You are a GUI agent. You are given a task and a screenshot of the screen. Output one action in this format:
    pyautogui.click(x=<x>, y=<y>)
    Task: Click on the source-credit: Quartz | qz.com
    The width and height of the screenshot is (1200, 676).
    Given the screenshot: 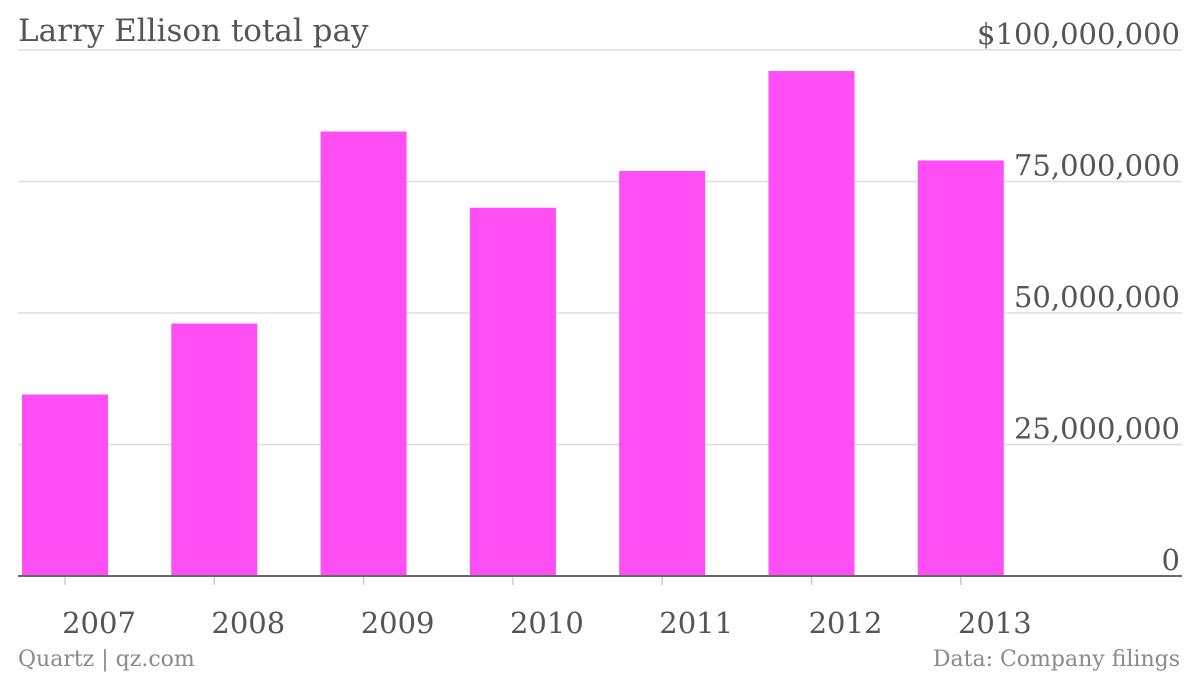 What is the action you would take?
    pyautogui.click(x=106, y=659)
    